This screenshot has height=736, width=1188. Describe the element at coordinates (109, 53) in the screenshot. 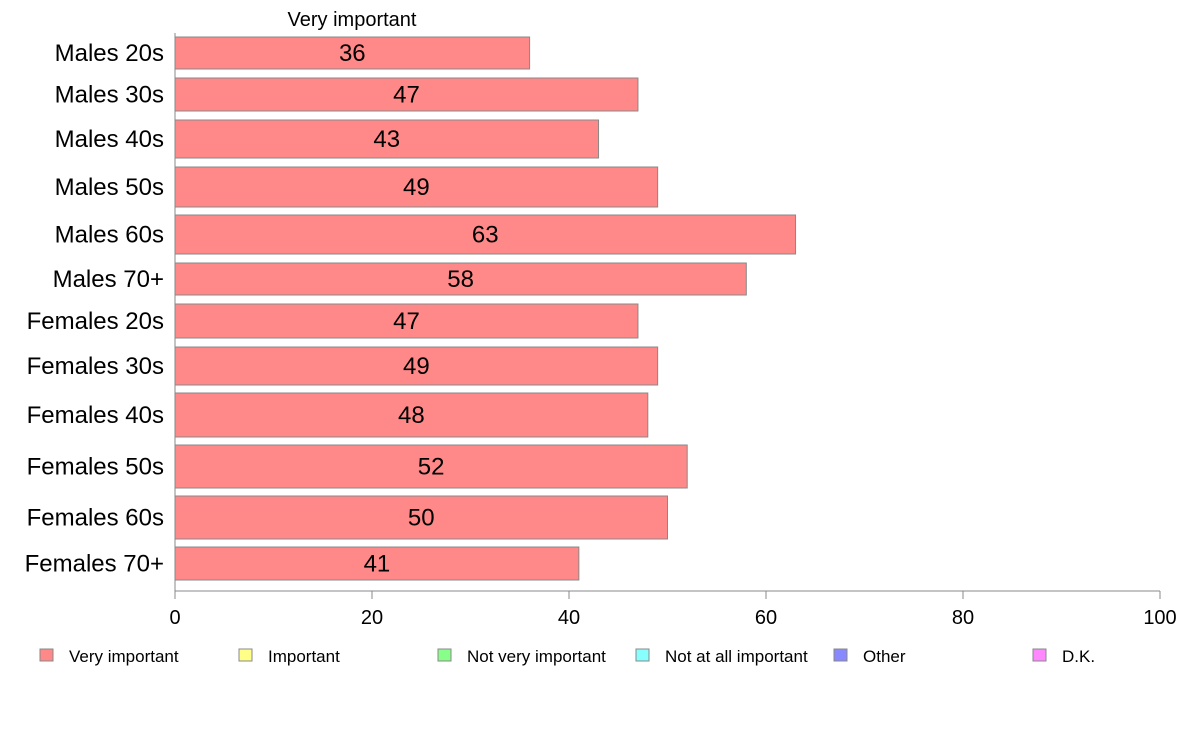

I see `category-label: Males 20s` at that location.